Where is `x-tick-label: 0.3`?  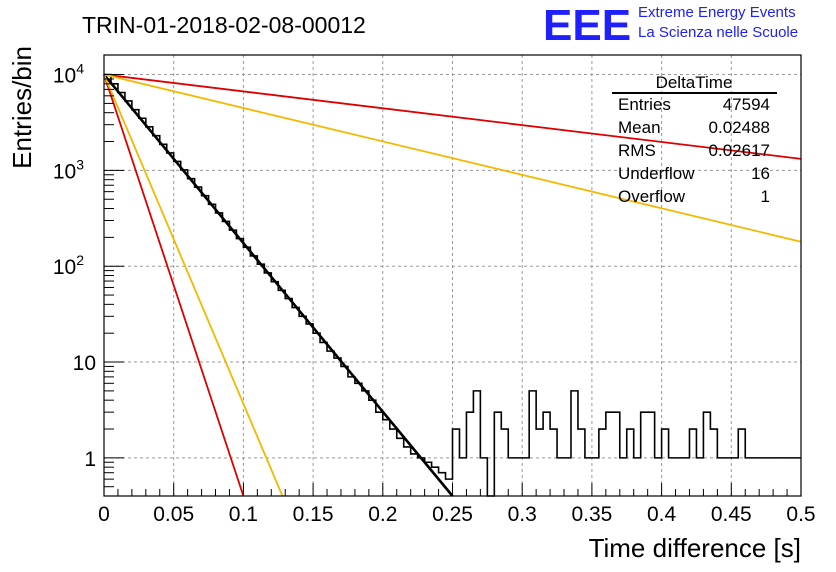
x-tick-label: 0.3 is located at coordinates (522, 514).